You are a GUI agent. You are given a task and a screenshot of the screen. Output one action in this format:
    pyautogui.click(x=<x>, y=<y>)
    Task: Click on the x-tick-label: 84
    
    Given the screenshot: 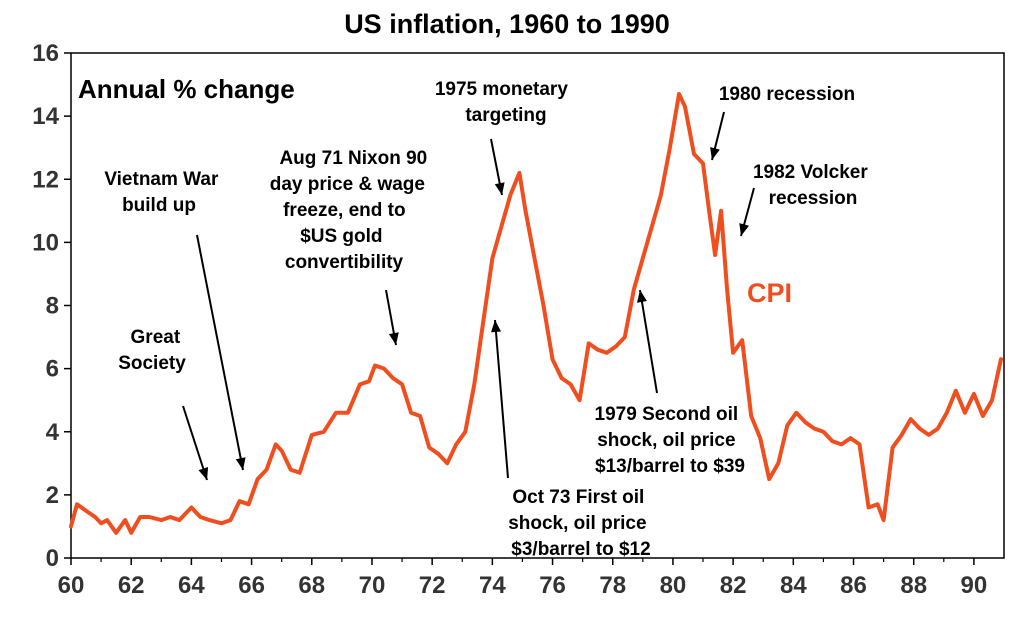 What is the action you would take?
    pyautogui.click(x=793, y=585)
    